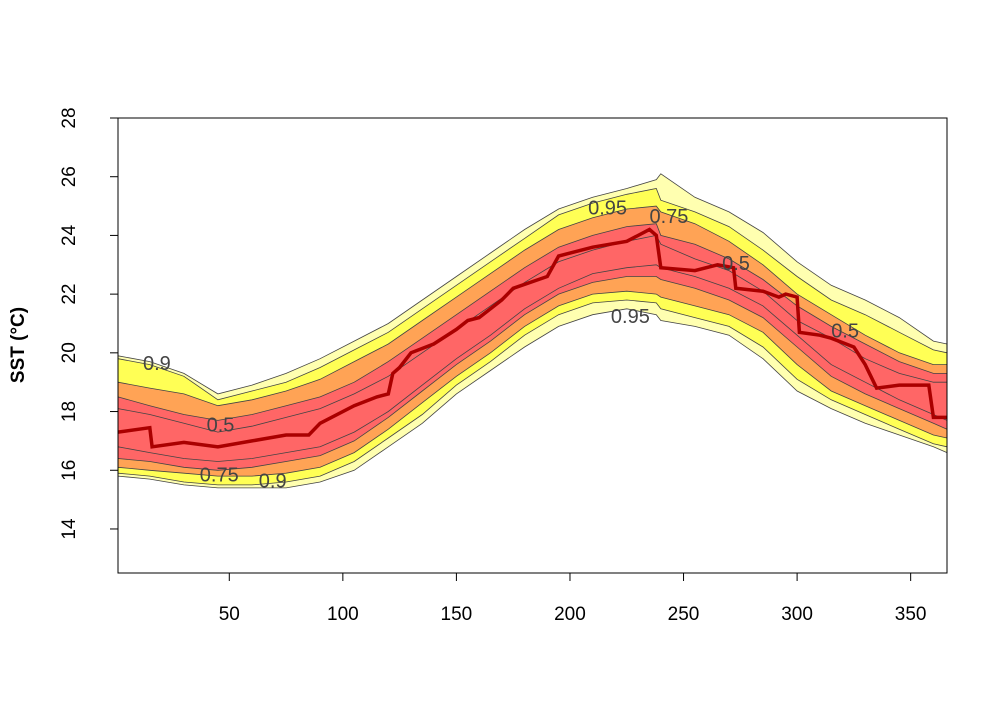  What do you see at coordinates (911, 614) in the screenshot?
I see `x-tick-label: 350` at bounding box center [911, 614].